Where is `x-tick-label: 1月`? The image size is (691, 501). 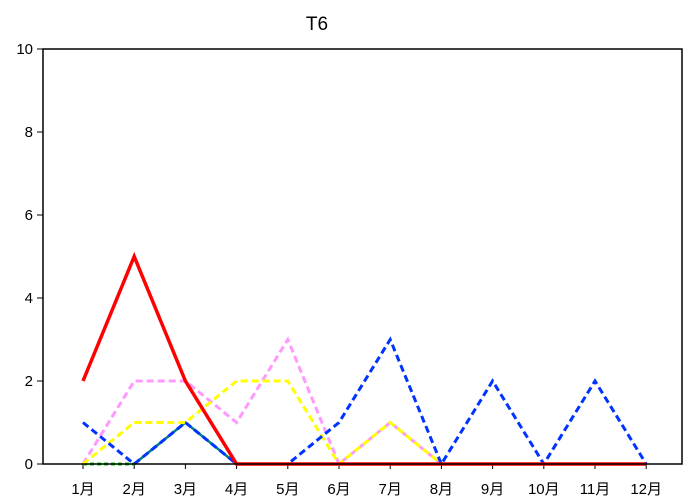
x-tick-label: 1月 is located at coordinates (82, 489).